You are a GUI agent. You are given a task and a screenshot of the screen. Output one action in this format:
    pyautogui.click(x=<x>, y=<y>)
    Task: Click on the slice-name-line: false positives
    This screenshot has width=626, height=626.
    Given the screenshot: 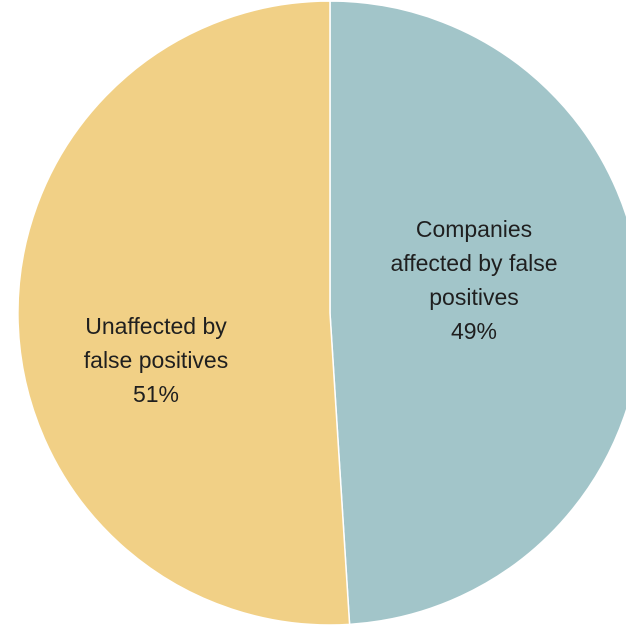 What is the action you would take?
    pyautogui.click(x=156, y=360)
    